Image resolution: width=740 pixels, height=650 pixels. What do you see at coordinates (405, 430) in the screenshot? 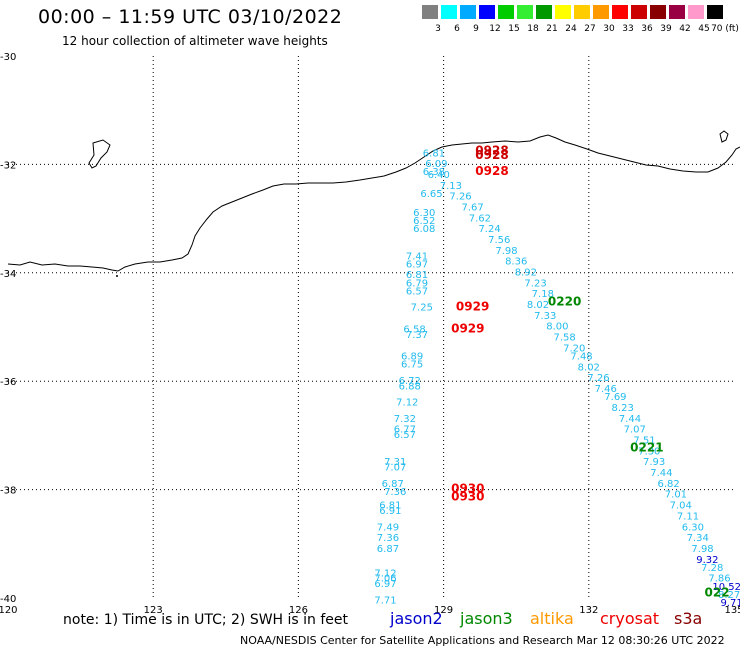
I see `wave-height-label: 6.77` at bounding box center [405, 430].